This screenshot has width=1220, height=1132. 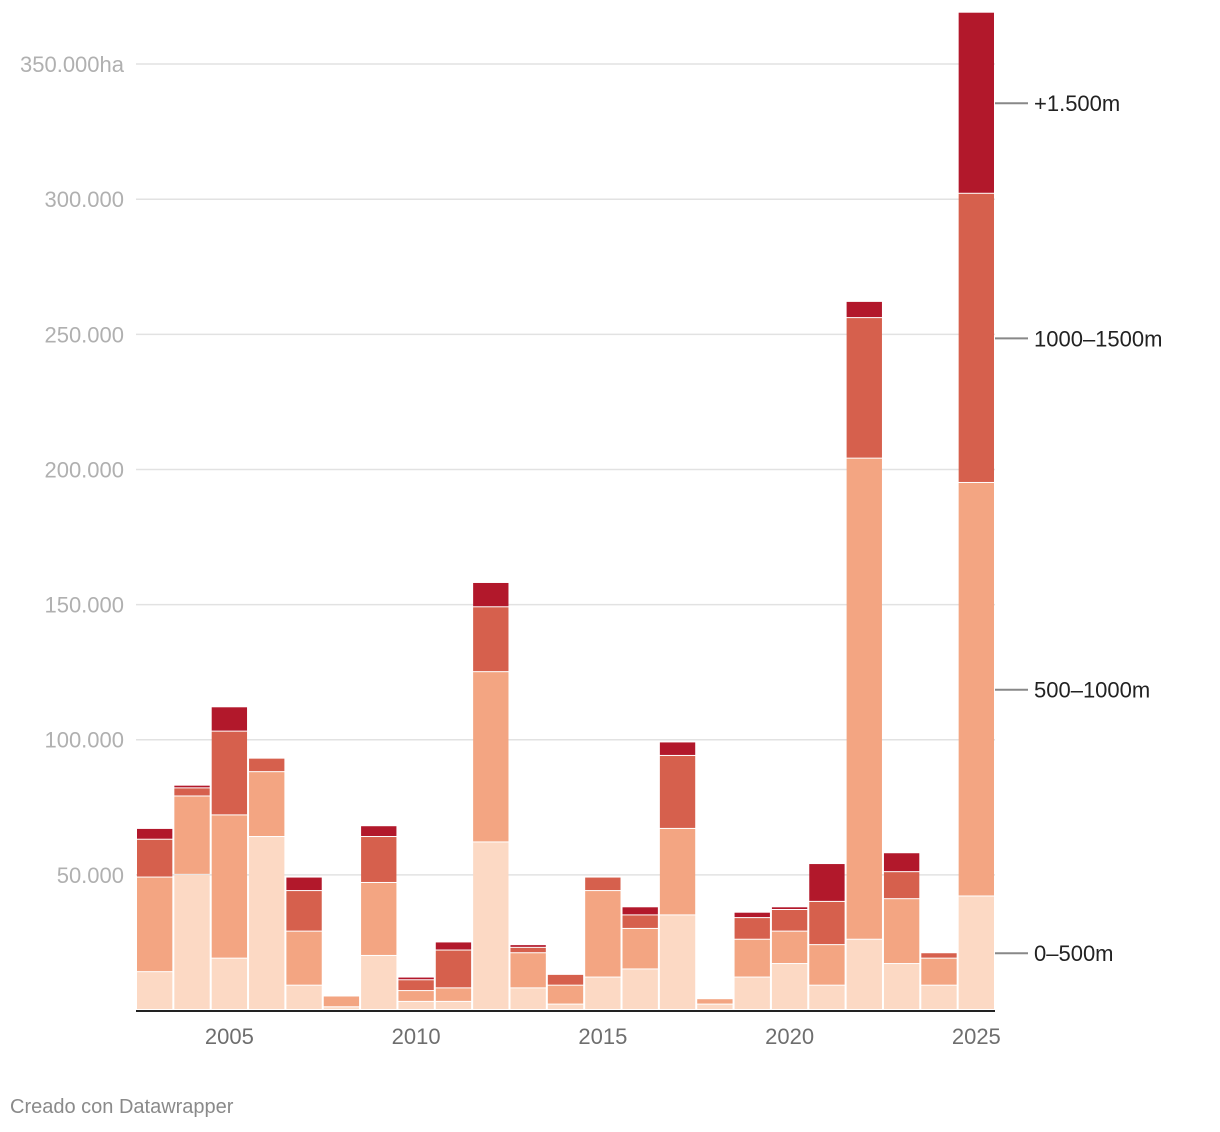 What do you see at coordinates (789, 947) in the screenshot?
I see `bar-segment-2020-s1` at bounding box center [789, 947].